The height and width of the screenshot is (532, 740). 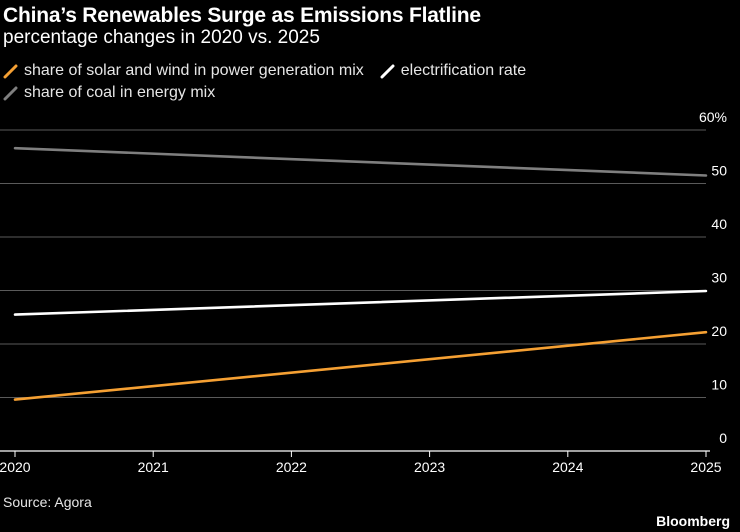 I want to click on y-tick-label: 30, so click(x=719, y=278).